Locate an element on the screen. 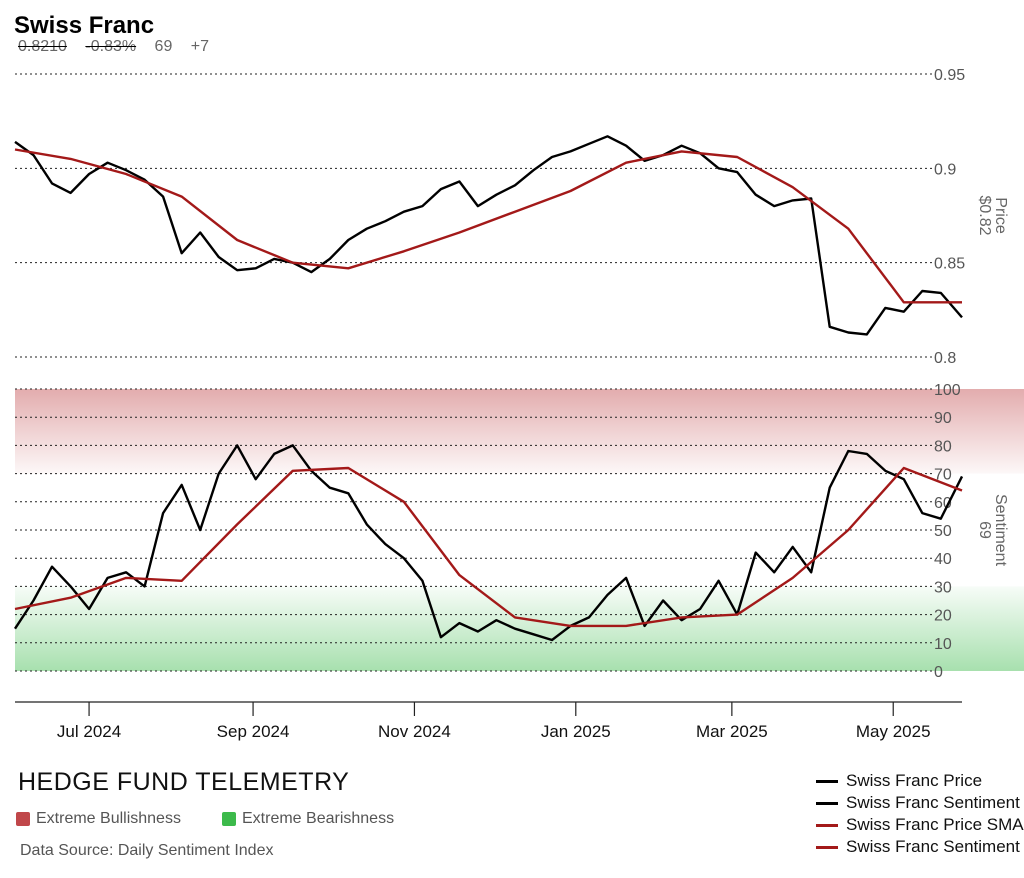  y-tick-label-sentiment: 80 is located at coordinates (943, 446).